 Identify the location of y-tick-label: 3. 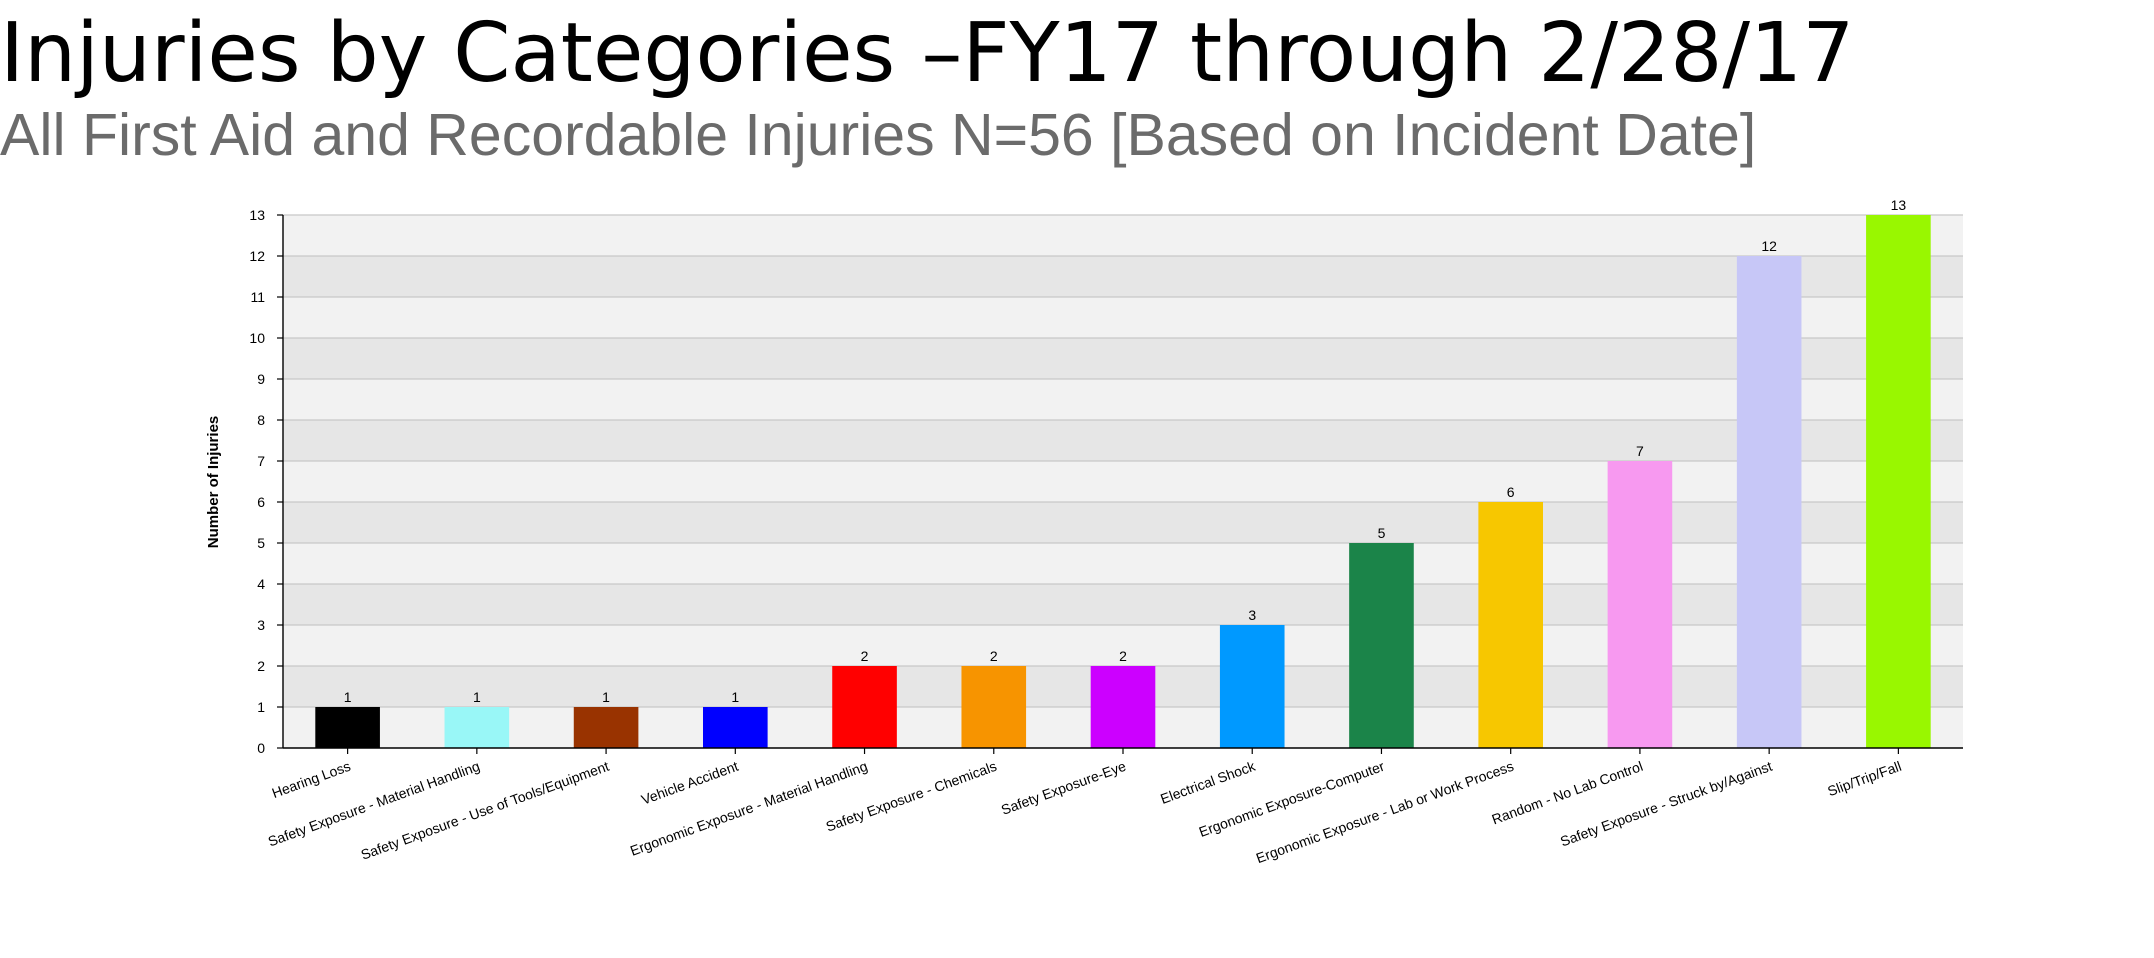
(261, 625).